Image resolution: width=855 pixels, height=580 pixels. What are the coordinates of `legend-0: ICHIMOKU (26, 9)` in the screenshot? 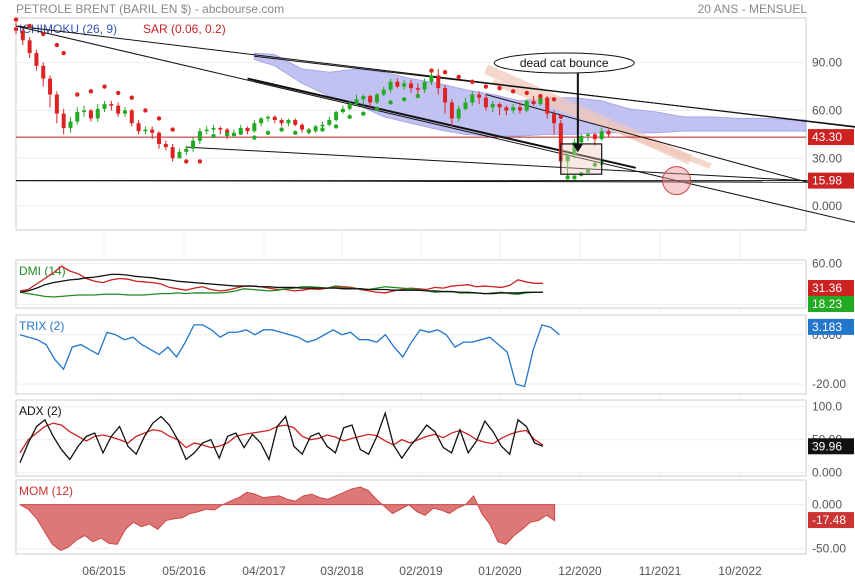 It's located at (68, 29).